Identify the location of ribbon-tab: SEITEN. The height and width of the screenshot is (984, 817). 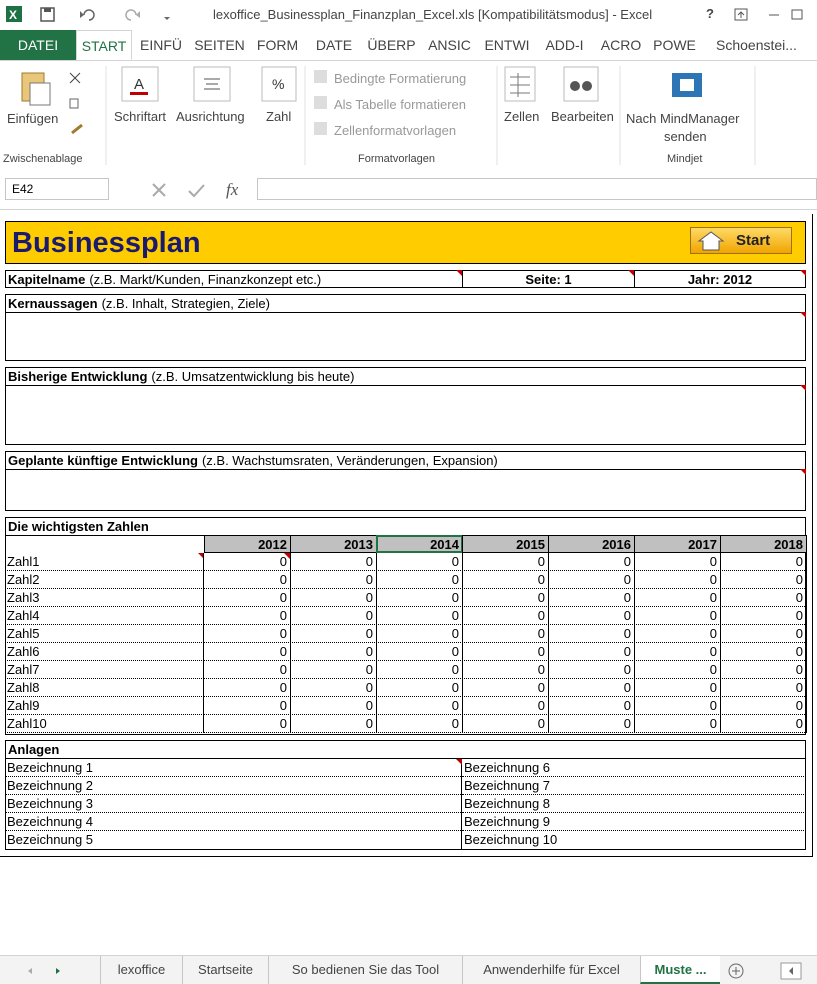
(219, 45).